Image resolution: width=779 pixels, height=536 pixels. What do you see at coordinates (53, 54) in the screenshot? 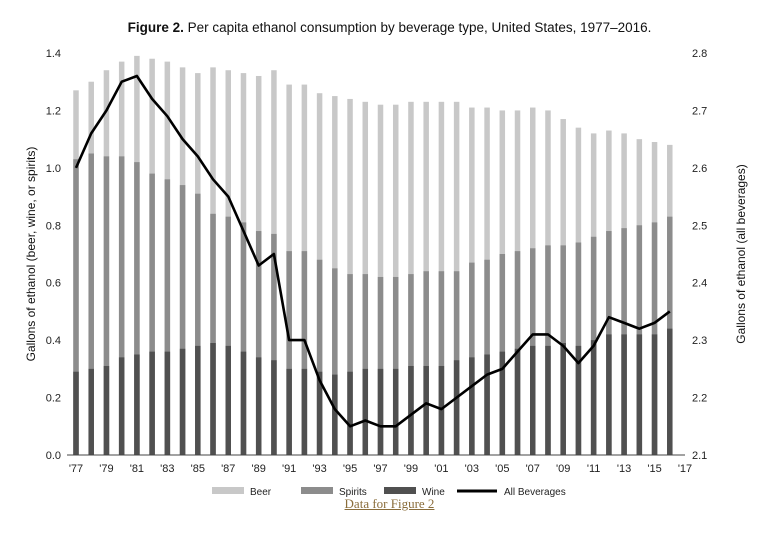
I see `y-tick-label: 1.4` at bounding box center [53, 54].